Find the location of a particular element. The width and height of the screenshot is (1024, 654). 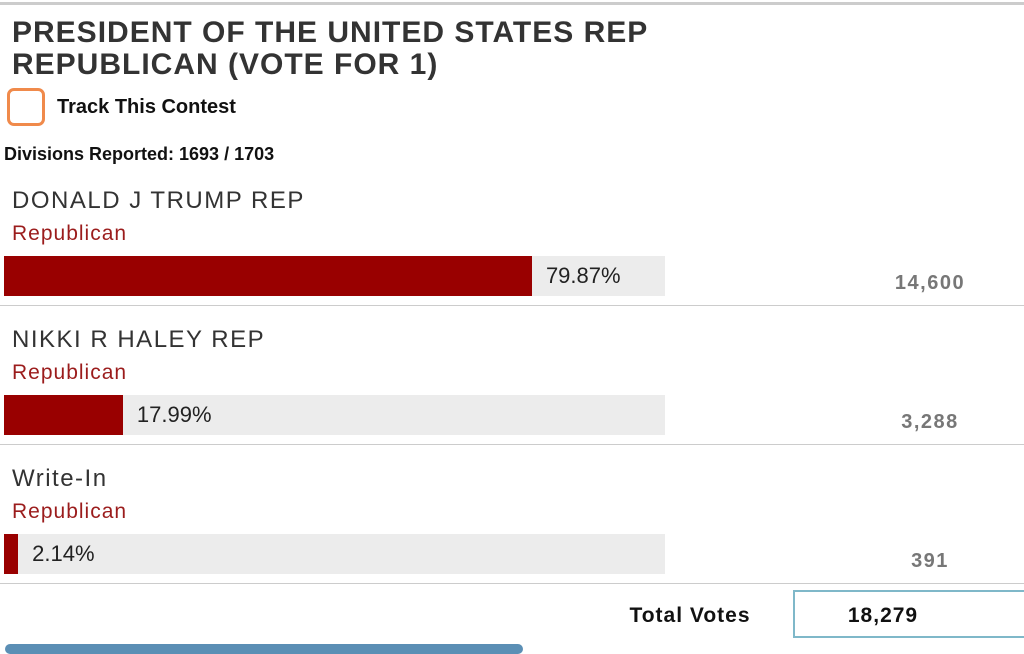

total-votes: 18,279 is located at coordinates (883, 615).